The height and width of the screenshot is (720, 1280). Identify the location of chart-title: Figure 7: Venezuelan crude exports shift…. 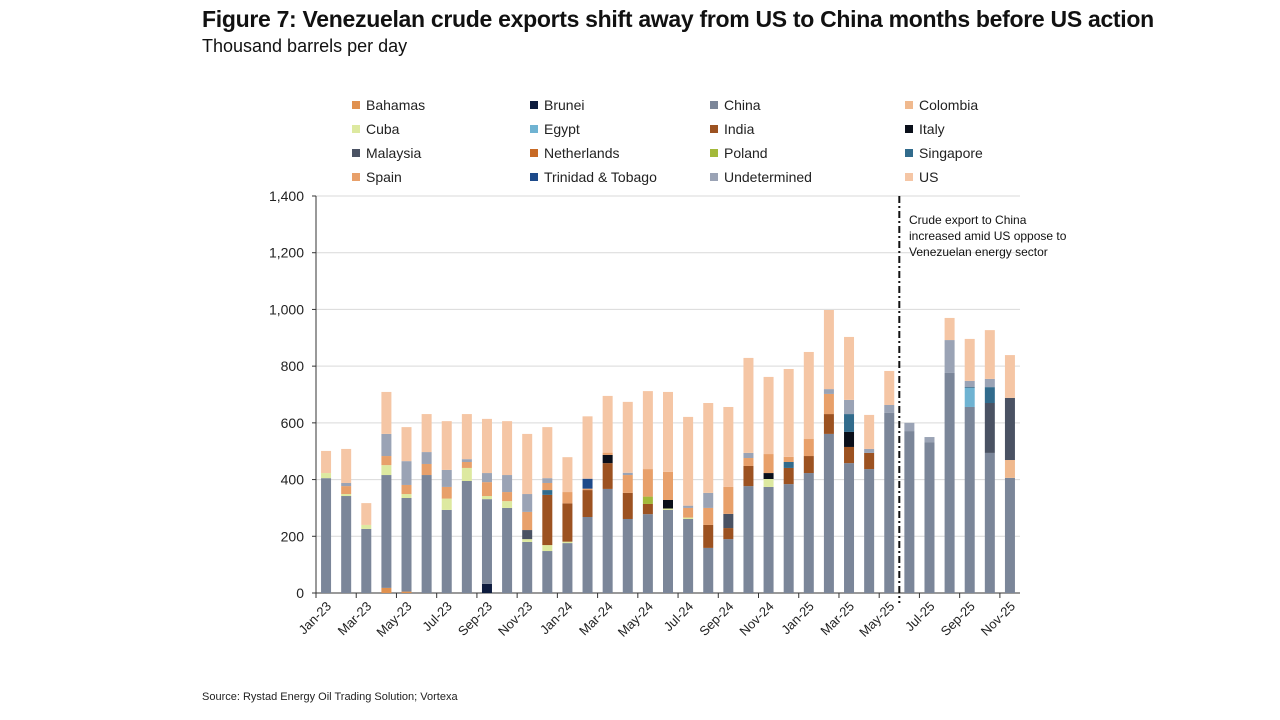
(678, 19).